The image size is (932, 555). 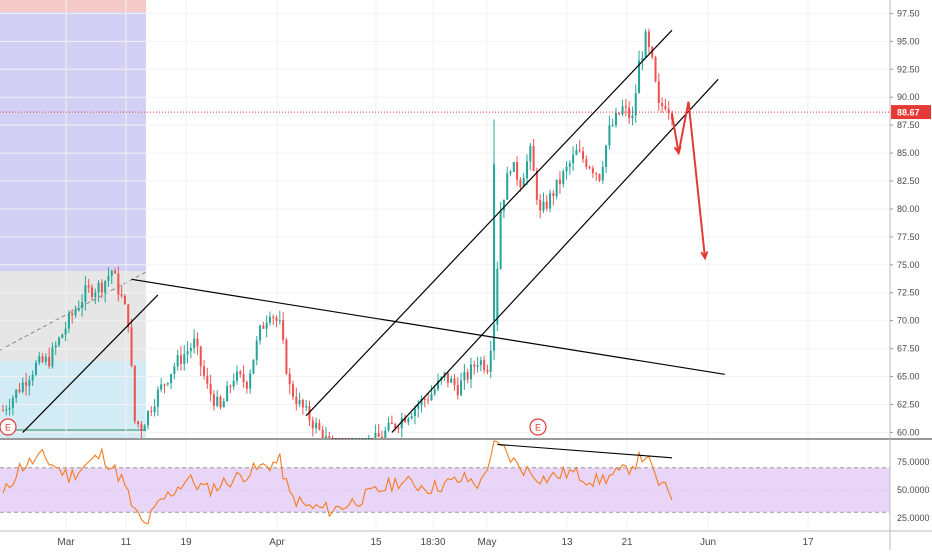 I want to click on time-tick-label: Mar, so click(x=66, y=542).